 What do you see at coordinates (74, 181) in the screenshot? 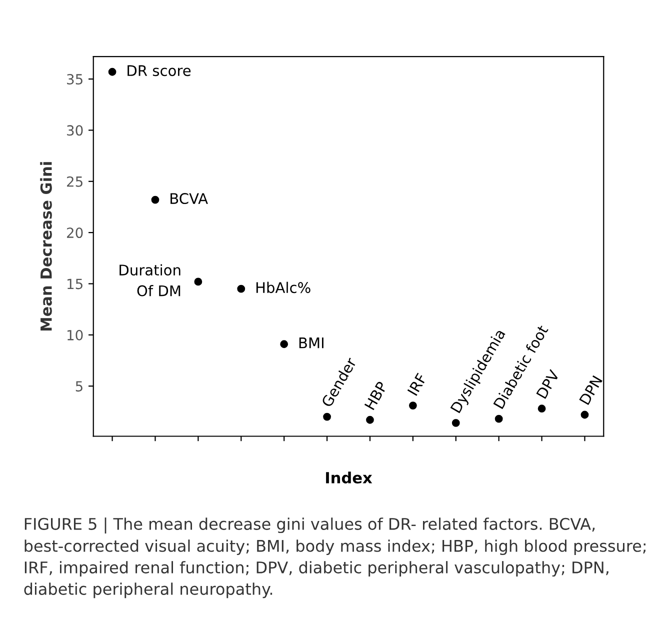
I see `y-tick-label: 25` at bounding box center [74, 181].